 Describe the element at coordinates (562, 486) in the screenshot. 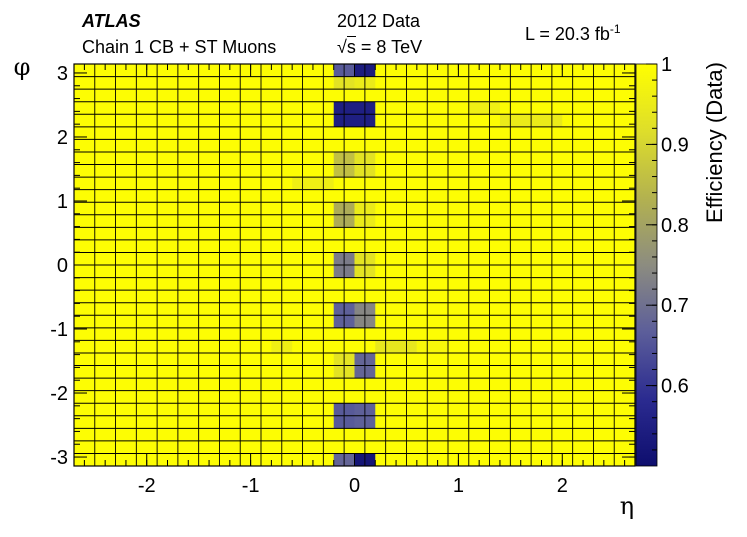

I see `x-tick-label: 2` at that location.